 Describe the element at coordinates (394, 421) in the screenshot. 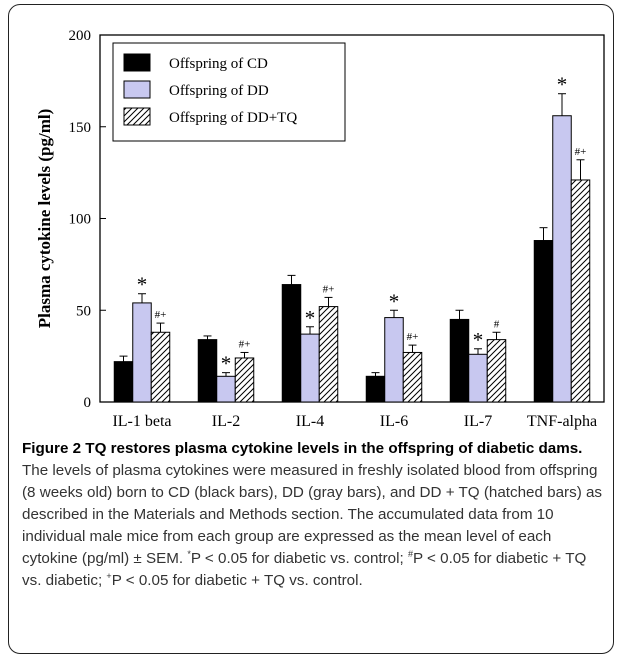

I see `x-tick-label: IL-6` at that location.